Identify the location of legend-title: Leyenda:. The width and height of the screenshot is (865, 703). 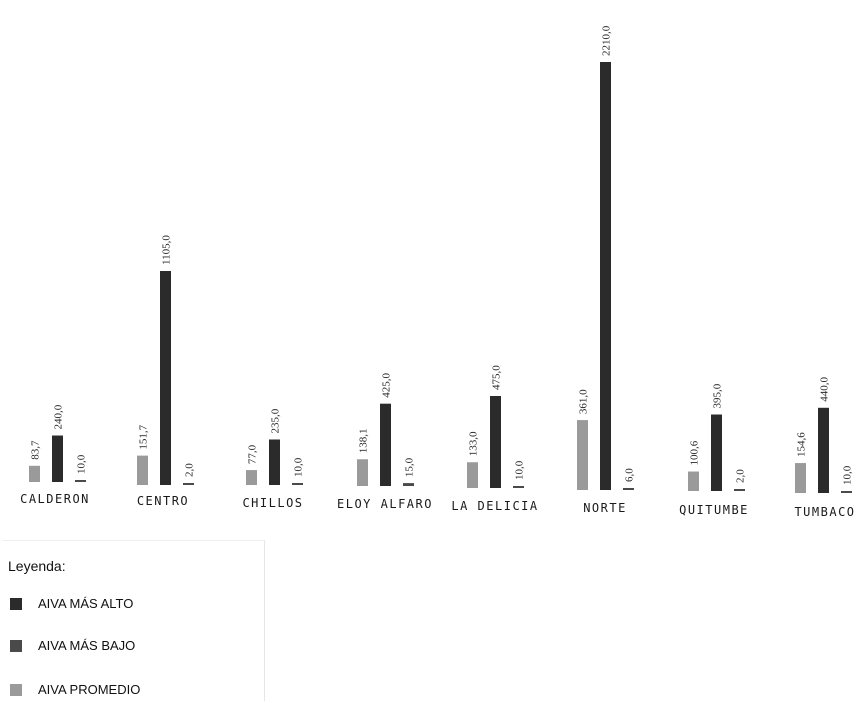
(37, 566).